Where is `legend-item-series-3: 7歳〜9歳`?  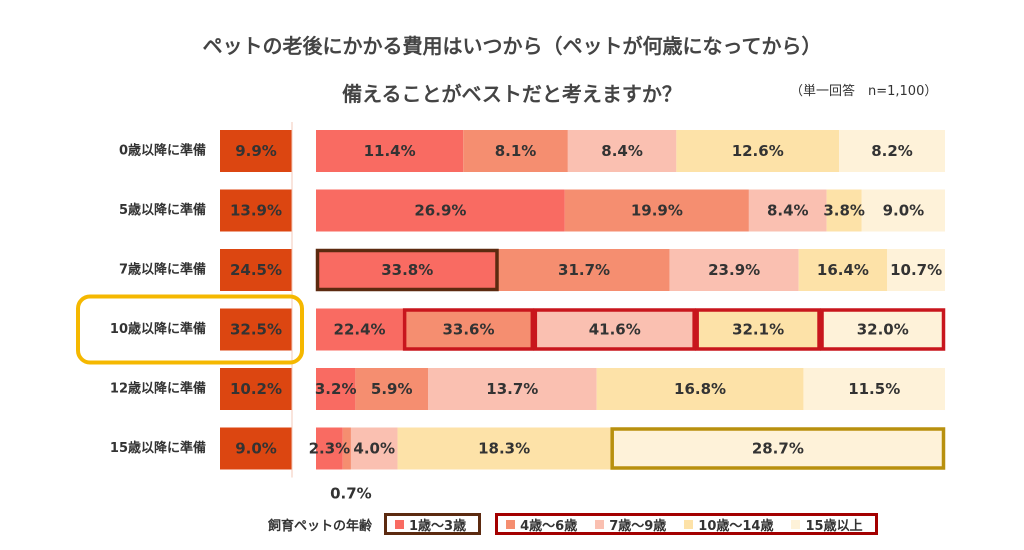
legend-item-series-3: 7歳〜9歳 is located at coordinates (630, 524).